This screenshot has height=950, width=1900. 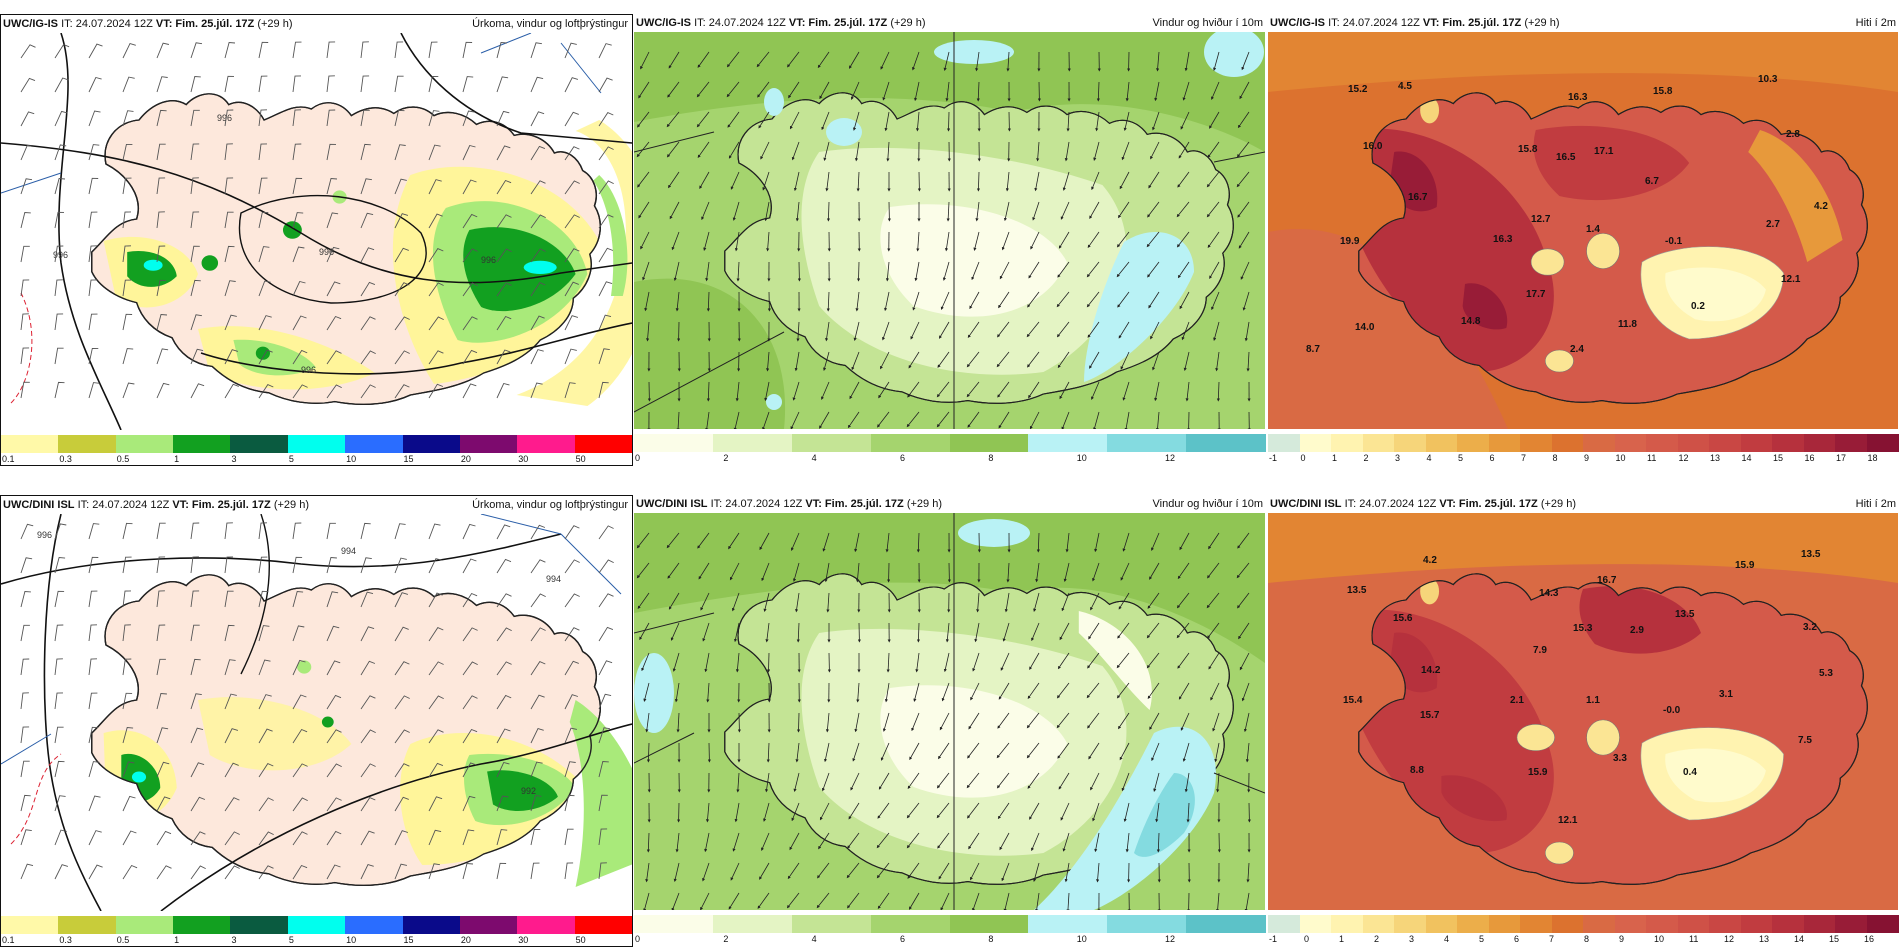 I want to click on colorbar-tick: 0, so click(x=638, y=458).